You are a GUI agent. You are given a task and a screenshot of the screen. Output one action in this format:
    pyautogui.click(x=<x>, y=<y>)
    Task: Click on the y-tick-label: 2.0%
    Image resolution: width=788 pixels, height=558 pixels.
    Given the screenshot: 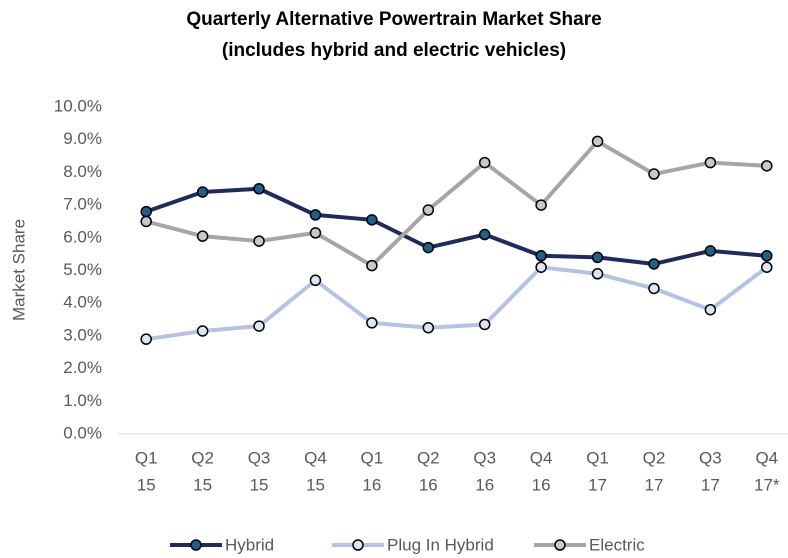 What is the action you would take?
    pyautogui.click(x=82, y=367)
    